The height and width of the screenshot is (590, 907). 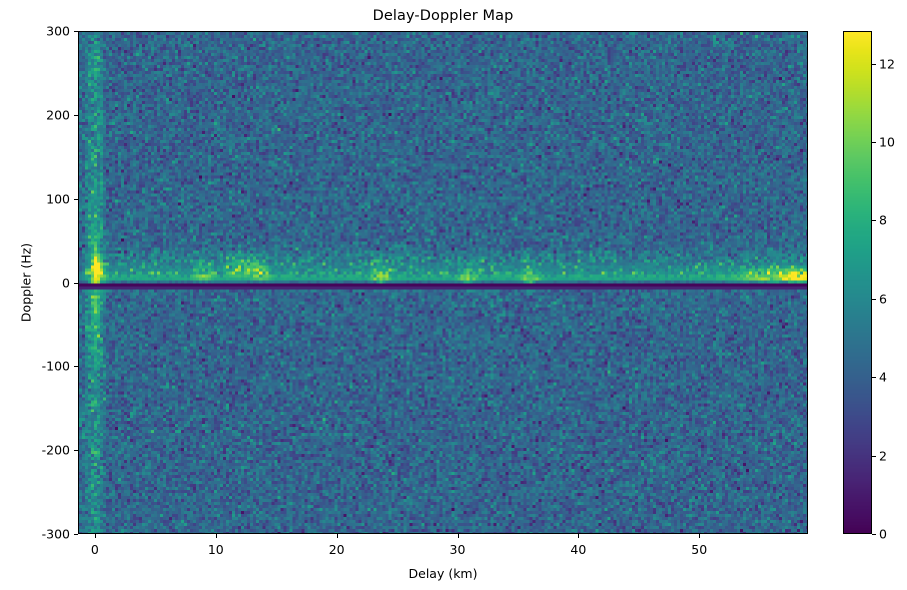 I want to click on colorbar-gradient, so click(x=857, y=282).